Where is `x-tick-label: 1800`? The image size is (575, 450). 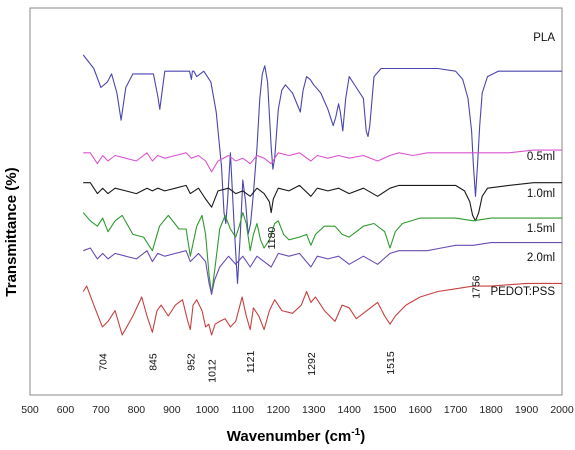 x-tick-label: 1800 is located at coordinates (491, 410).